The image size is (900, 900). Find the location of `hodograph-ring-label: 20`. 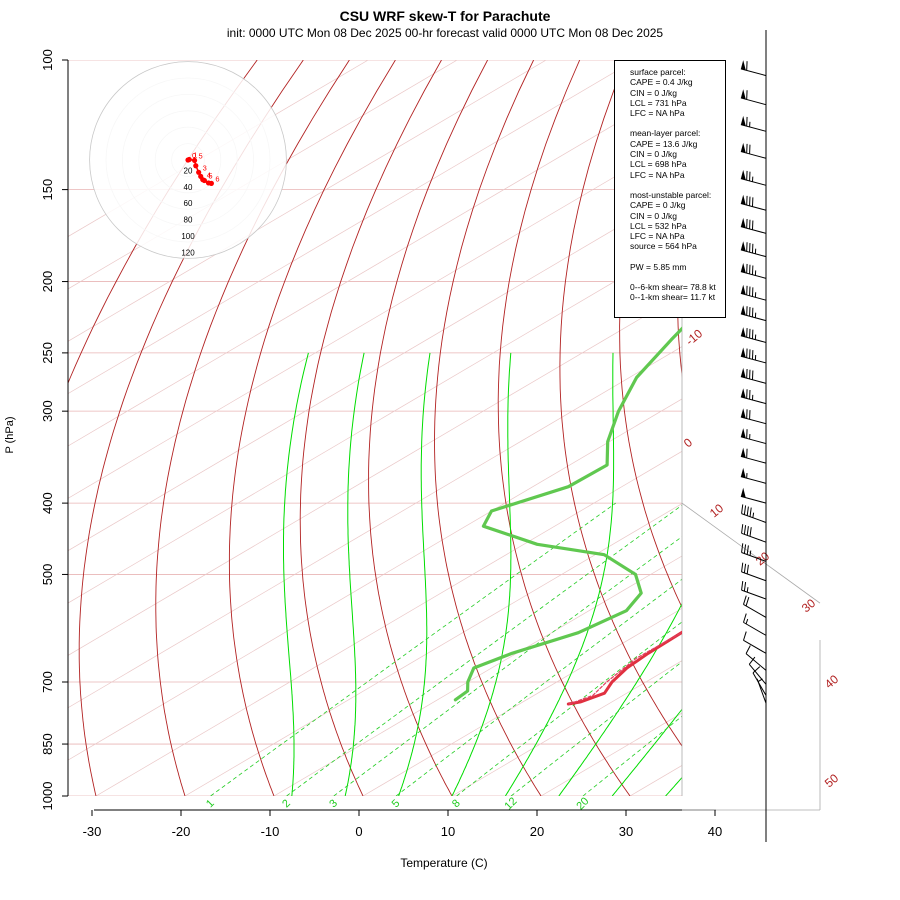

hodograph-ring-label: 20 is located at coordinates (188, 170).